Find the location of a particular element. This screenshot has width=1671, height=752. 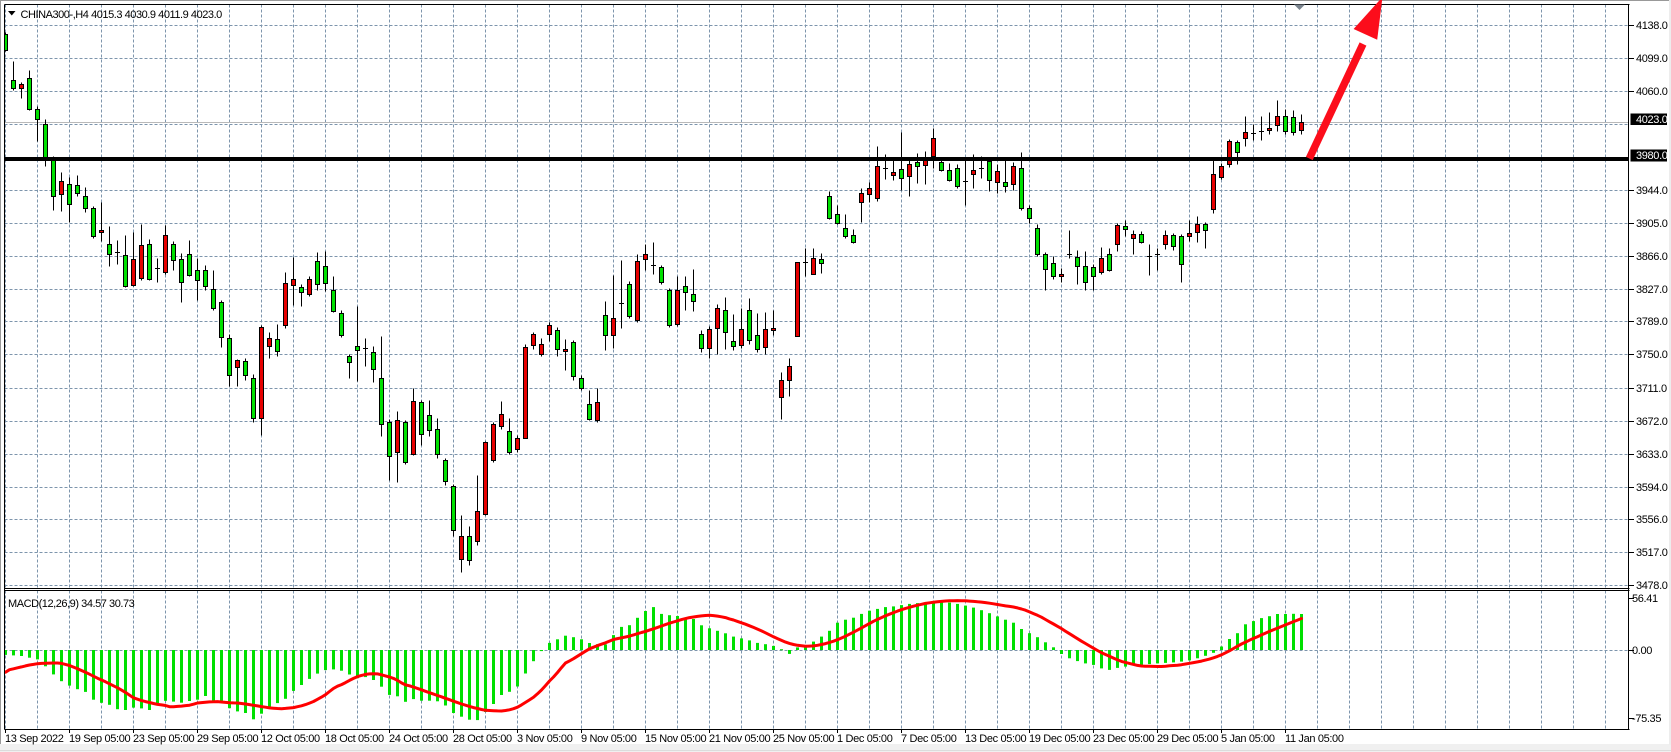

svg-text: 3980.0 is located at coordinates (1652, 156).